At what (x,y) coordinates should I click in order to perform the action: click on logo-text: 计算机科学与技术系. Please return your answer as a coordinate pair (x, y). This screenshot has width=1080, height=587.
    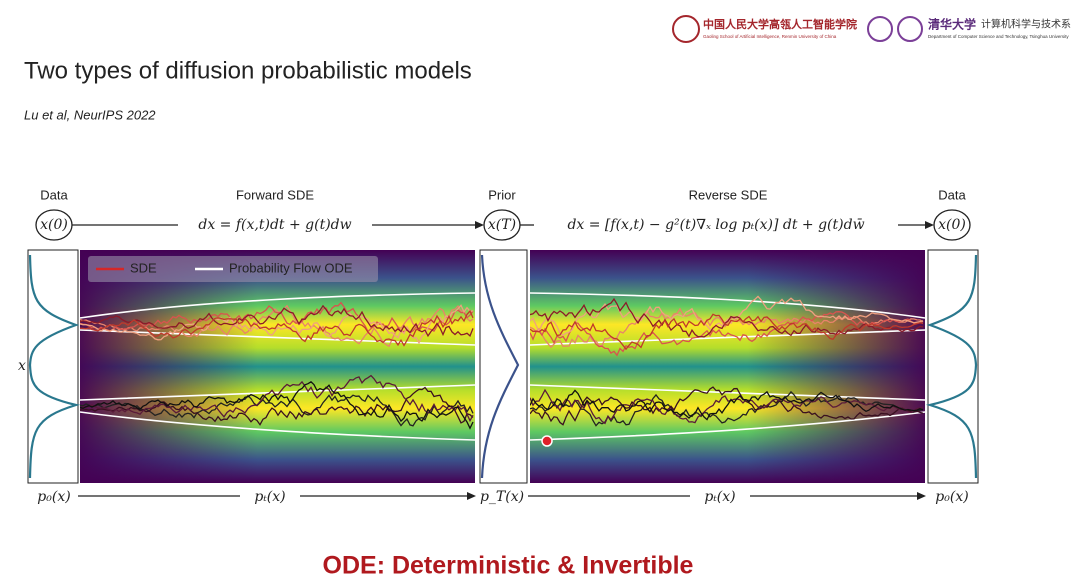
    Looking at the image, I should click on (1026, 24).